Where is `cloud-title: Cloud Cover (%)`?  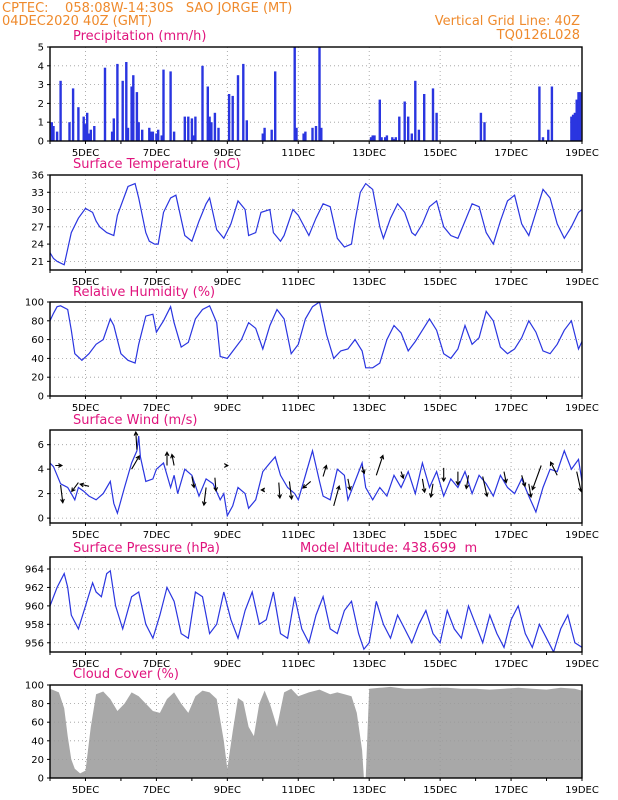
cloud-title: Cloud Cover (%) is located at coordinates (126, 674).